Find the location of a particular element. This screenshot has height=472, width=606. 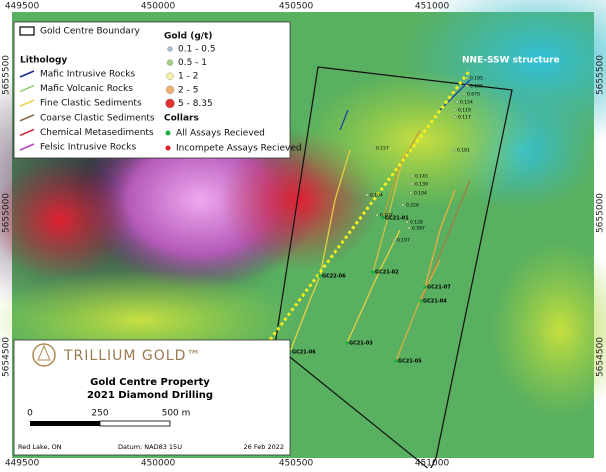

title: Gold Centre Property is located at coordinates (150, 382).